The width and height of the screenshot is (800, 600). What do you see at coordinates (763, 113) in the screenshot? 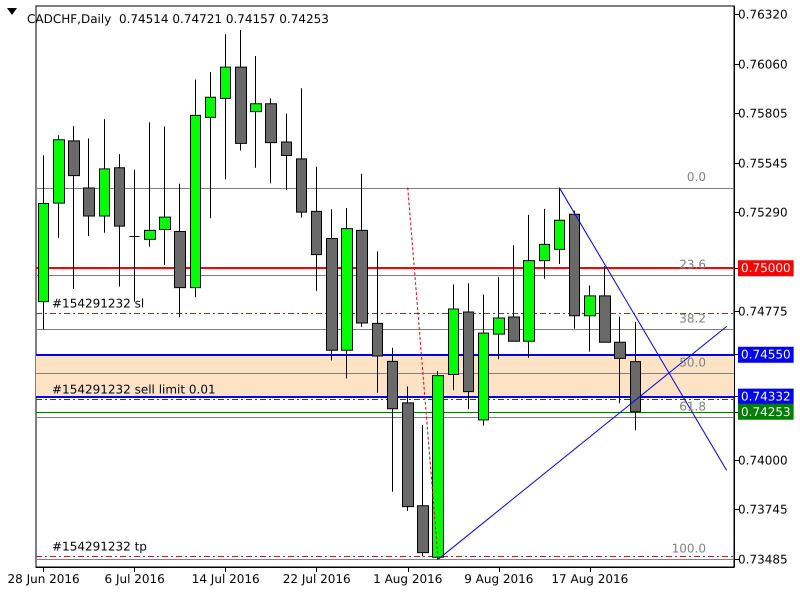
I see `y-tick-label: 0.75805` at bounding box center [763, 113].